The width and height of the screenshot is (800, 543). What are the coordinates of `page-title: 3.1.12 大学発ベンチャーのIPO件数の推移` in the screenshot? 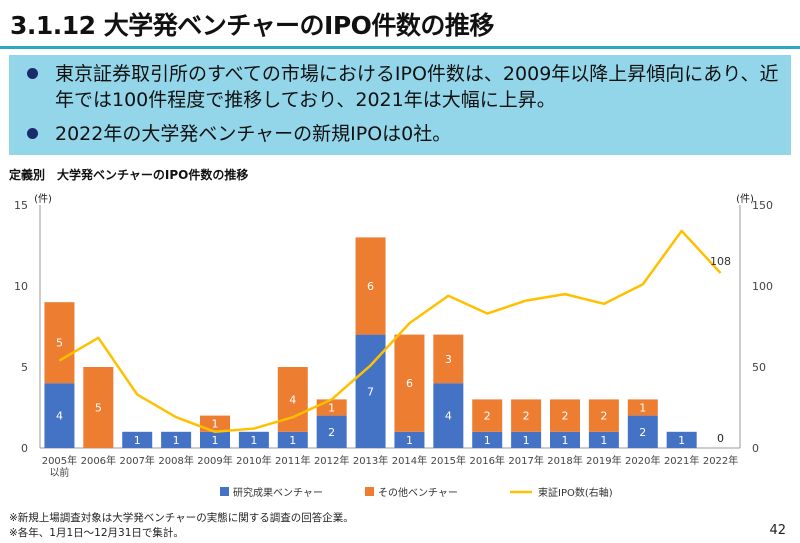 It's located at (252, 25).